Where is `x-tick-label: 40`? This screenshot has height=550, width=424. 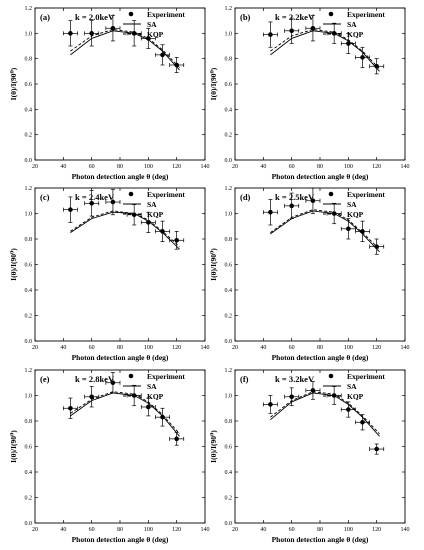 x-tick-label: 40 is located at coordinates (63, 530).